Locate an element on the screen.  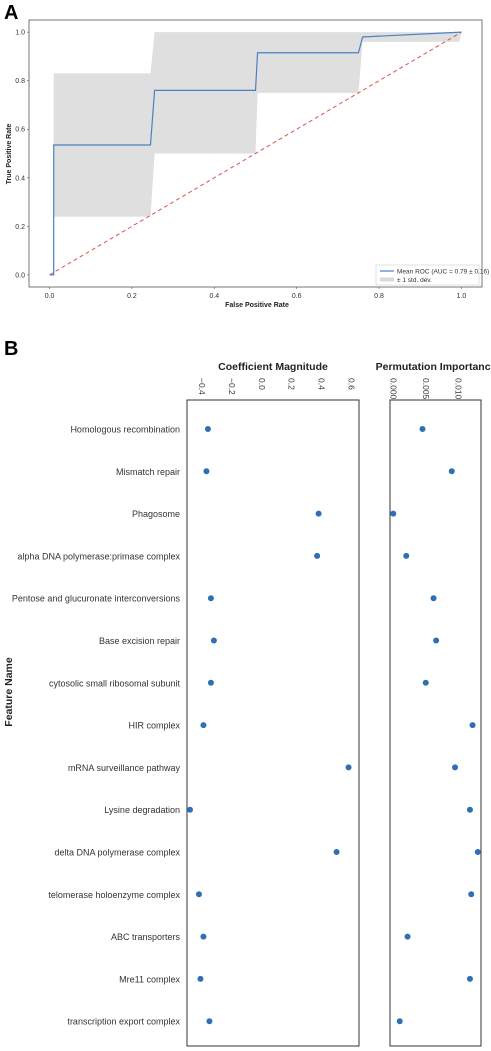
feature-label-7: HIR complex is located at coordinates (154, 726).